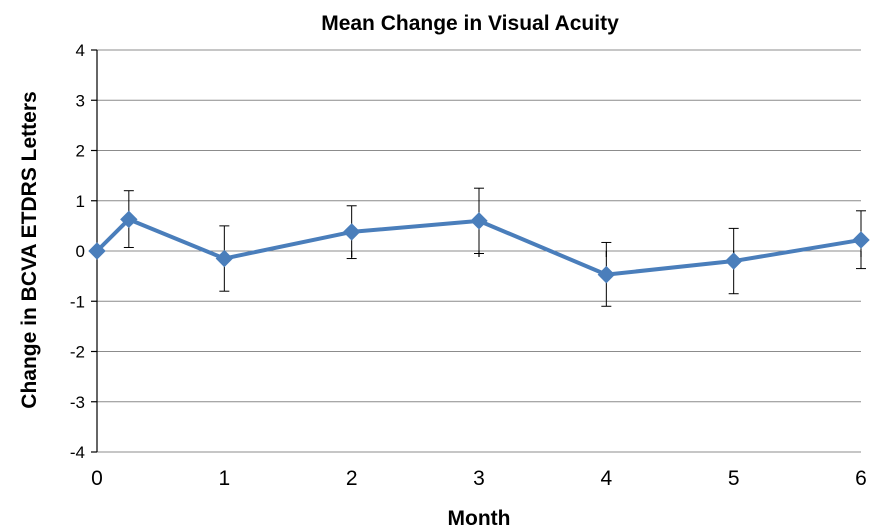  Describe the element at coordinates (80, 251) in the screenshot. I see `y-tick-label: 0` at that location.